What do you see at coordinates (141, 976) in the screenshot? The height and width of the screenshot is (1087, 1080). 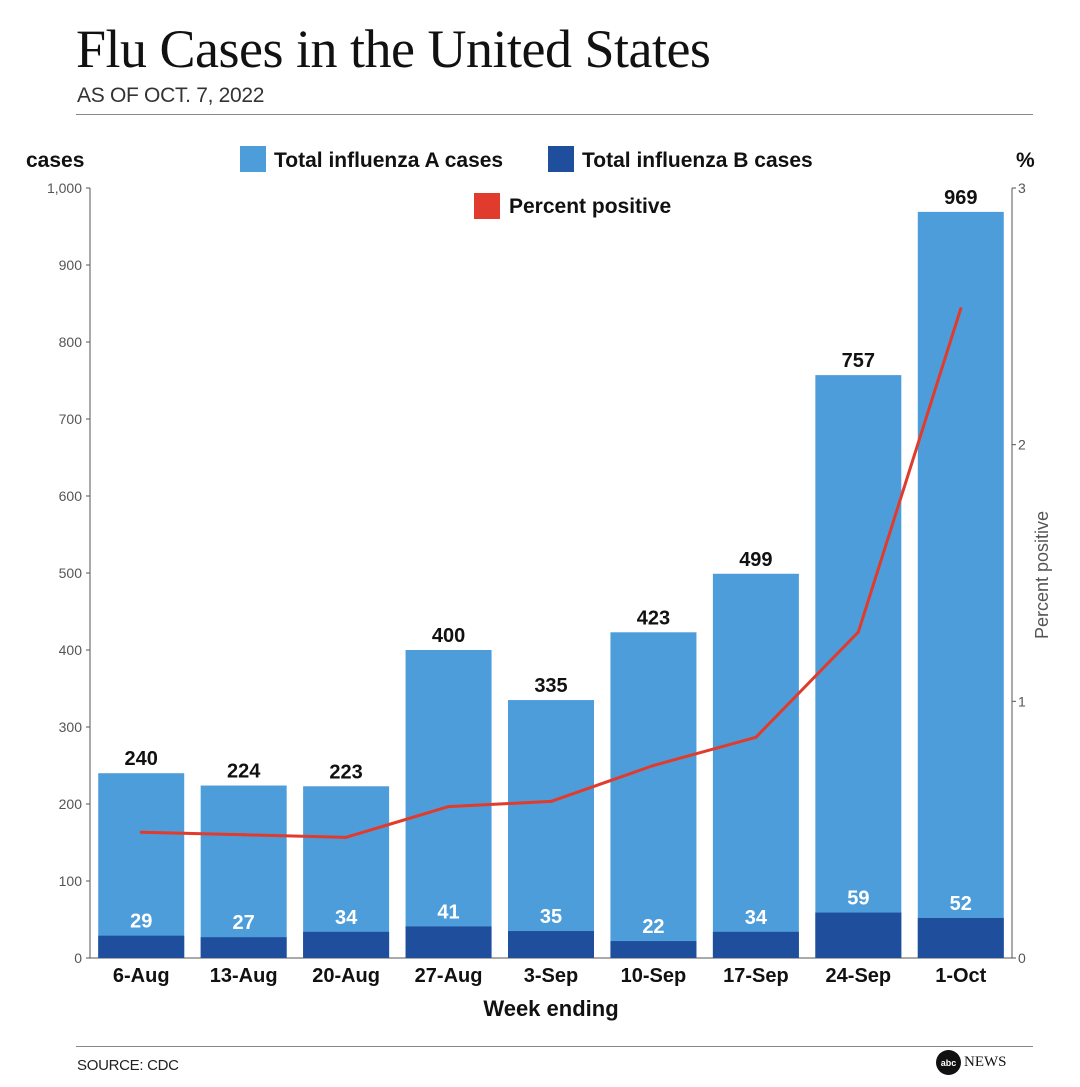 I see `x-tick-label: 6-Aug` at bounding box center [141, 976].